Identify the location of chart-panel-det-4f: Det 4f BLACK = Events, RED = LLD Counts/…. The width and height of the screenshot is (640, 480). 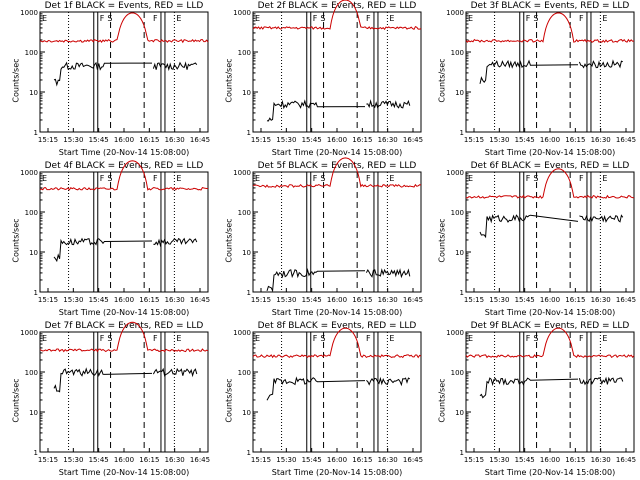
(106, 240).